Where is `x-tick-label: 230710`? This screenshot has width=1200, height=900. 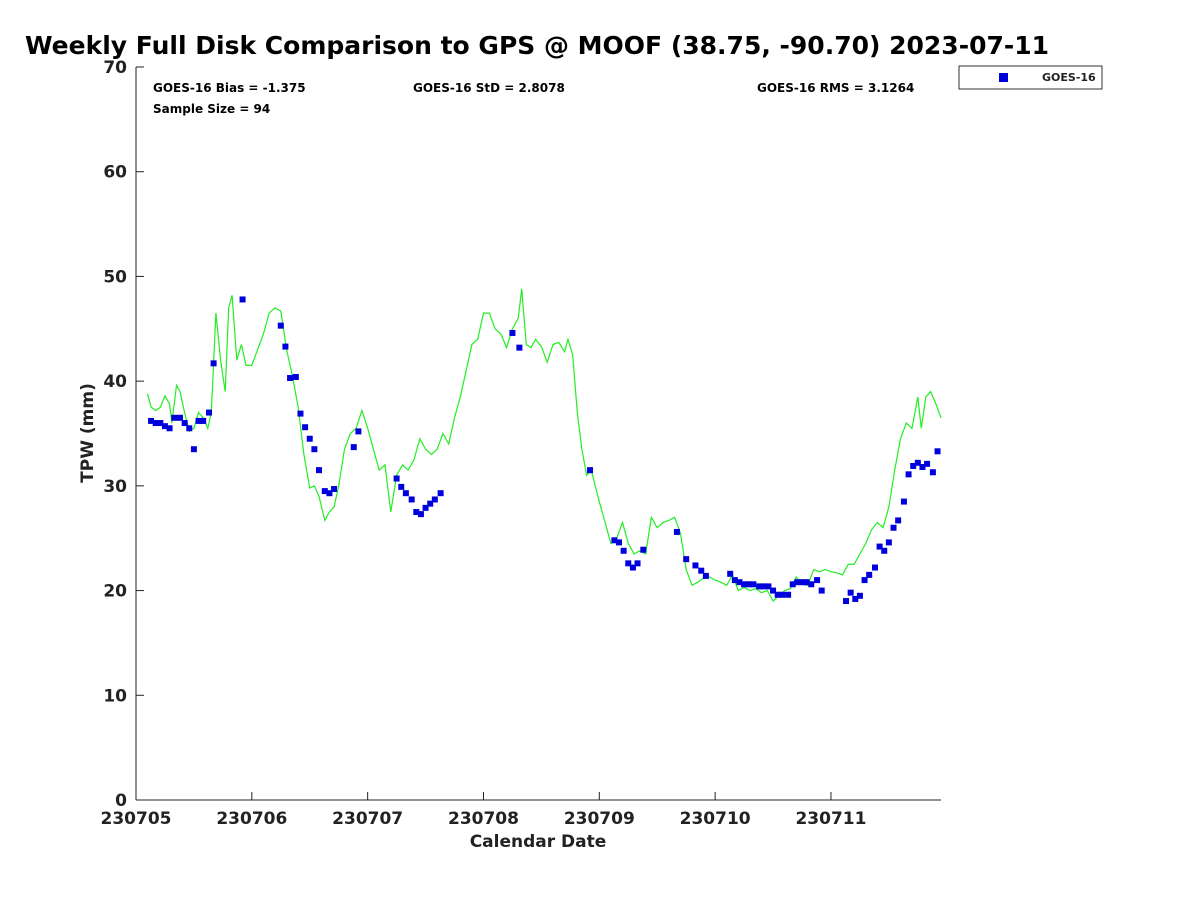 x-tick-label: 230710 is located at coordinates (715, 819).